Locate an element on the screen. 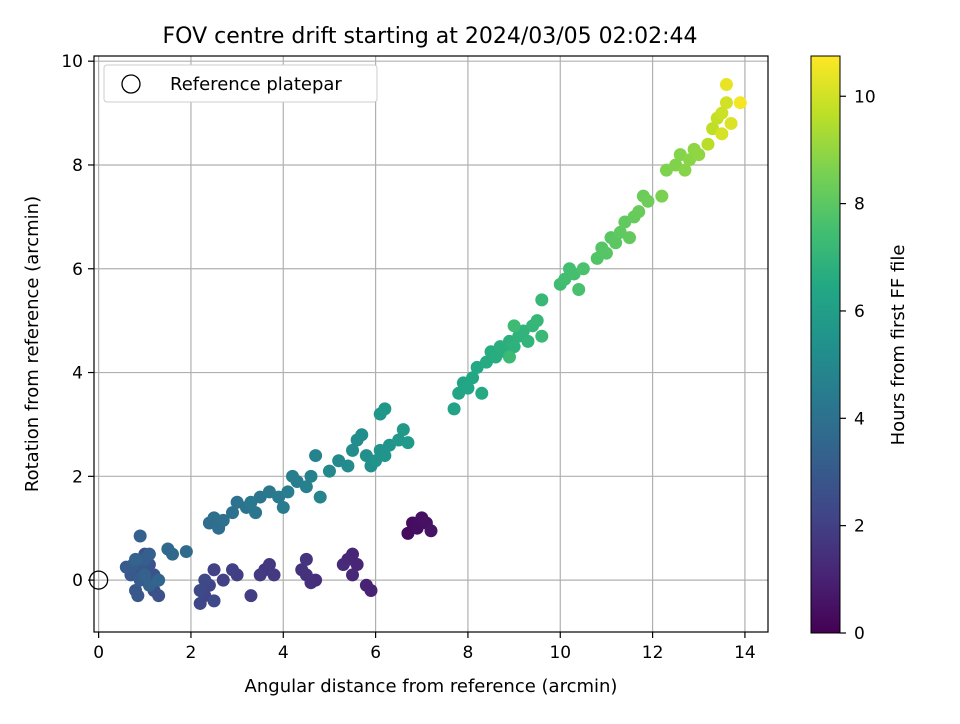 The height and width of the screenshot is (724, 960). x-tick-label: 10 is located at coordinates (560, 653).